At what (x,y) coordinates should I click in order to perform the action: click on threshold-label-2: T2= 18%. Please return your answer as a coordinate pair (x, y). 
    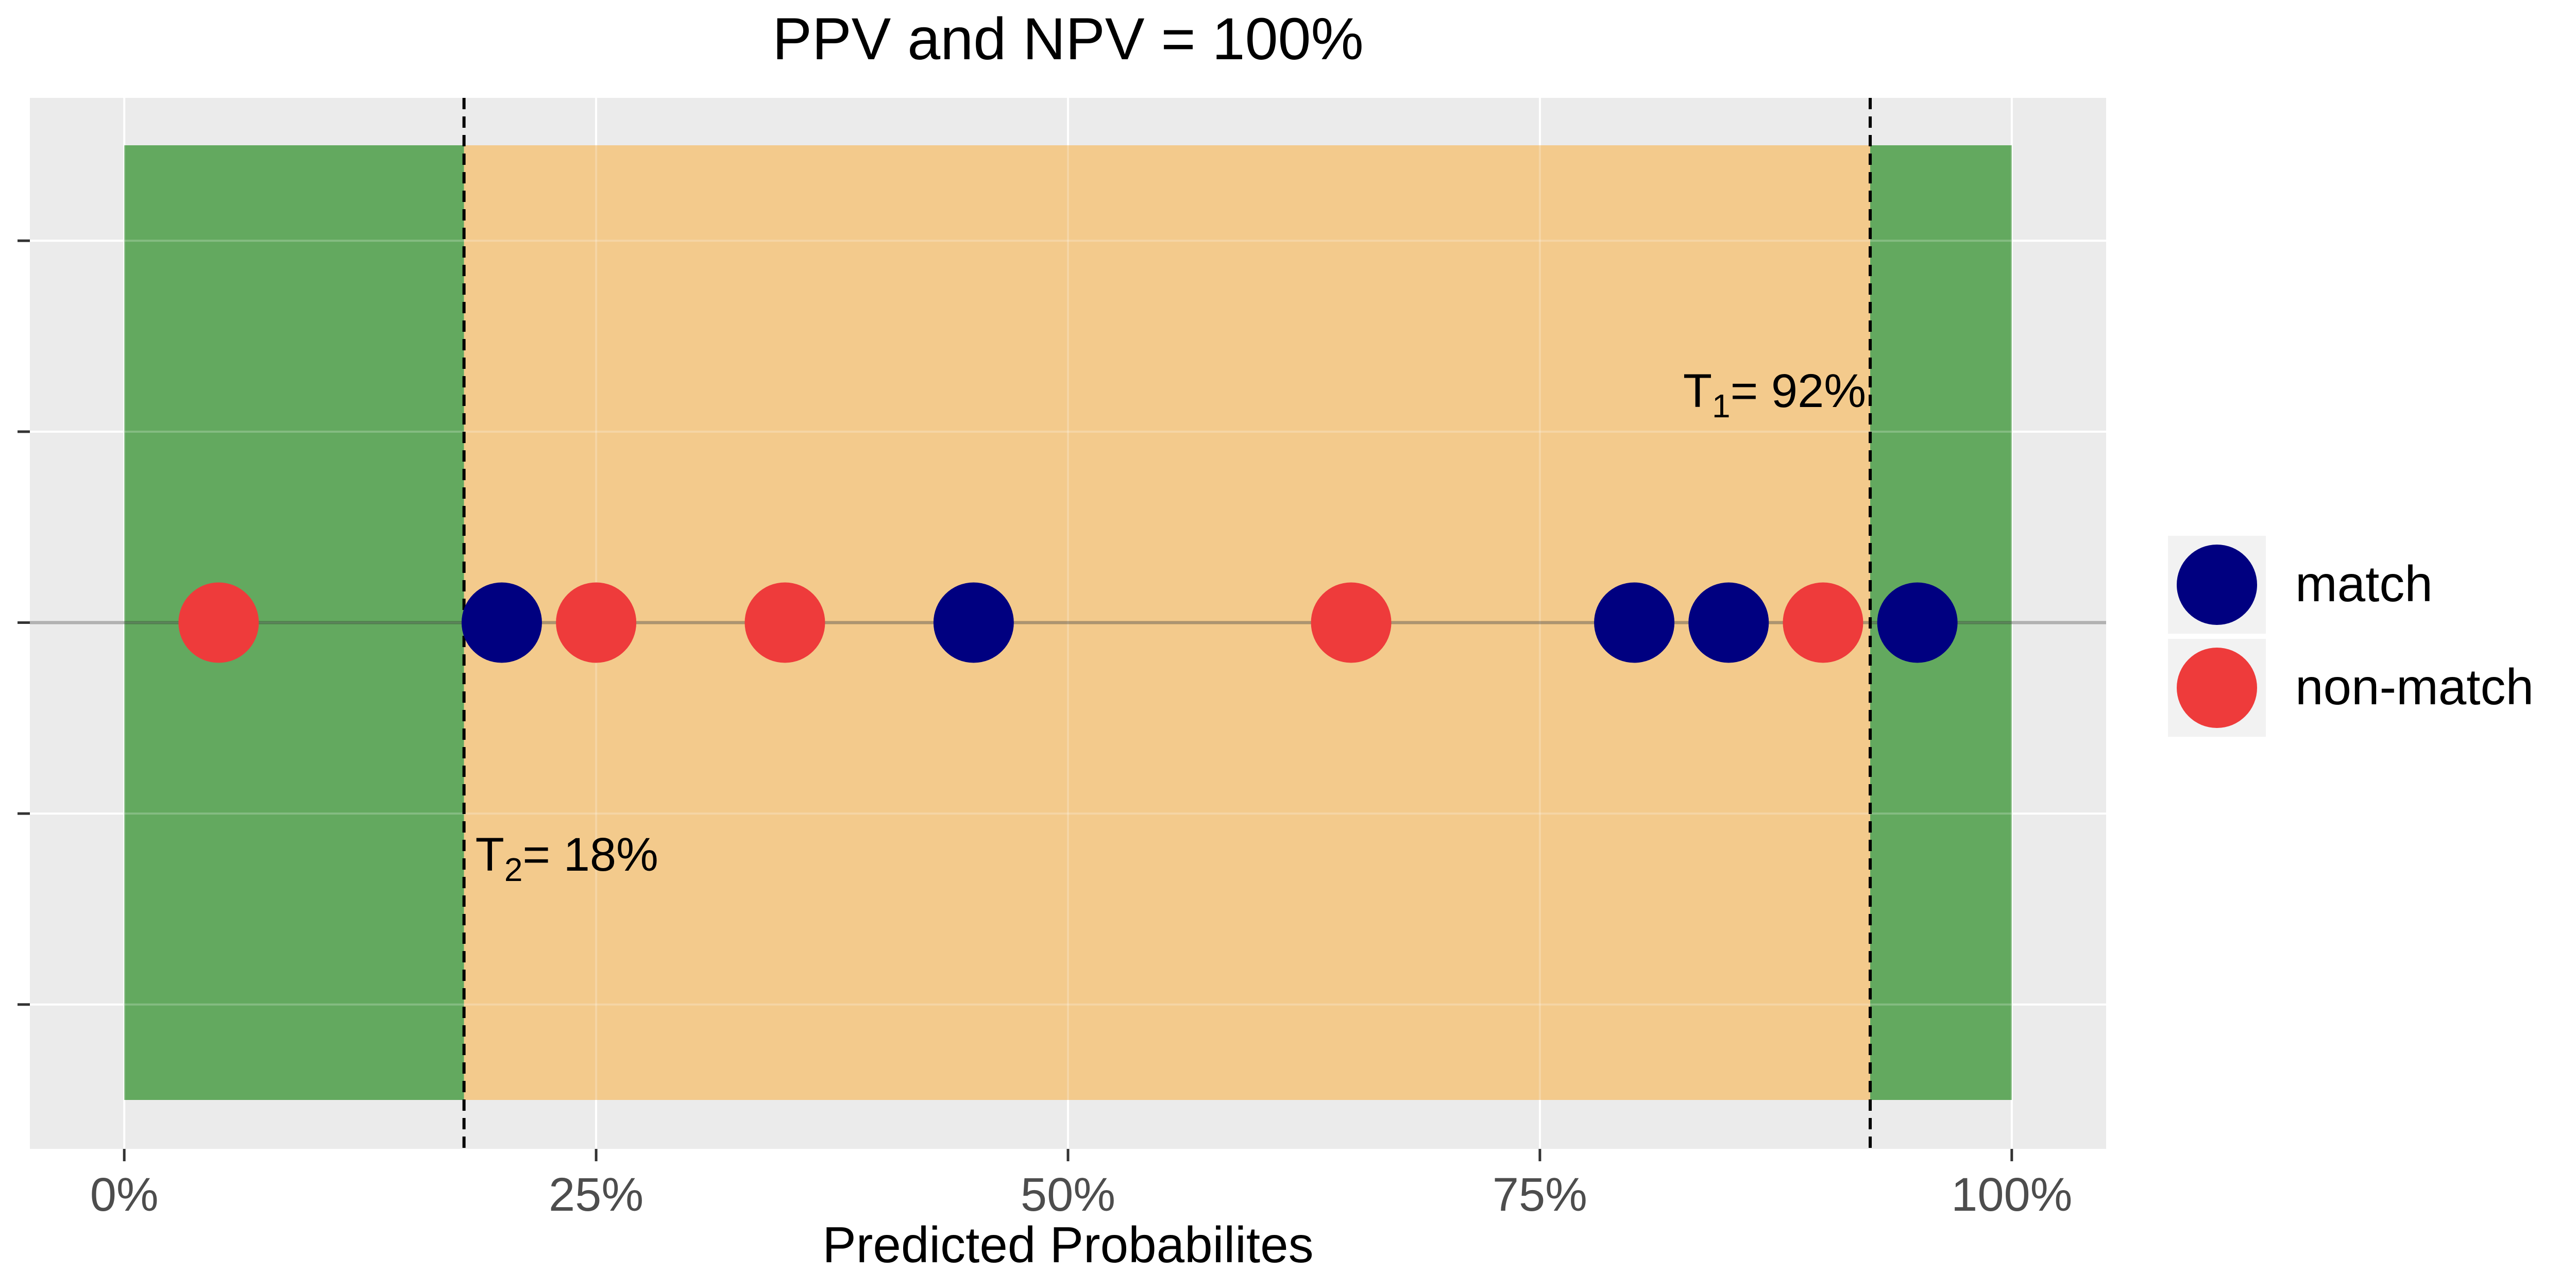
    Looking at the image, I should click on (567, 858).